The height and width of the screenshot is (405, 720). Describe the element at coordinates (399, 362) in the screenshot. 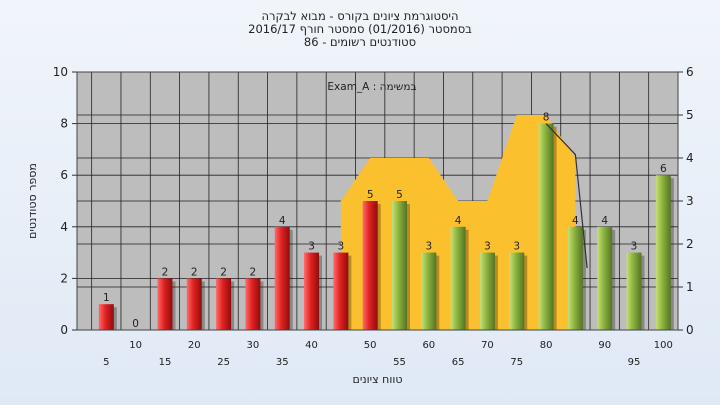

I see `x-axis-tick-label: 55` at that location.